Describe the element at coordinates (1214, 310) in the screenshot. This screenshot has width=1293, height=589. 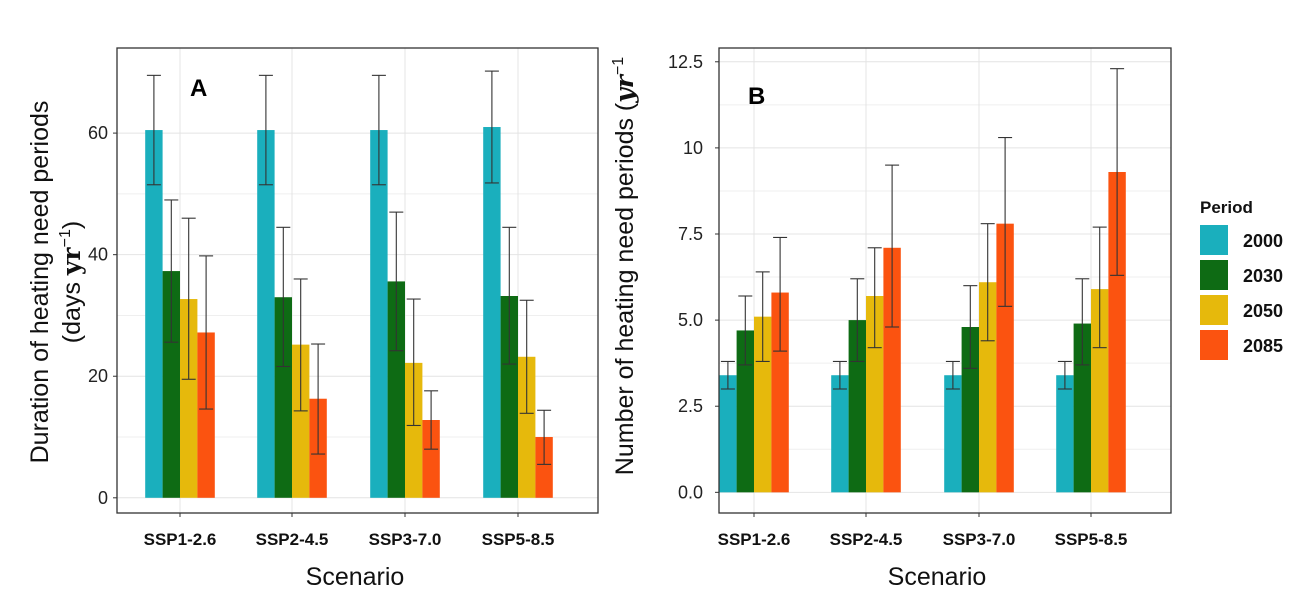
I see `legend-swatch-2050` at that location.